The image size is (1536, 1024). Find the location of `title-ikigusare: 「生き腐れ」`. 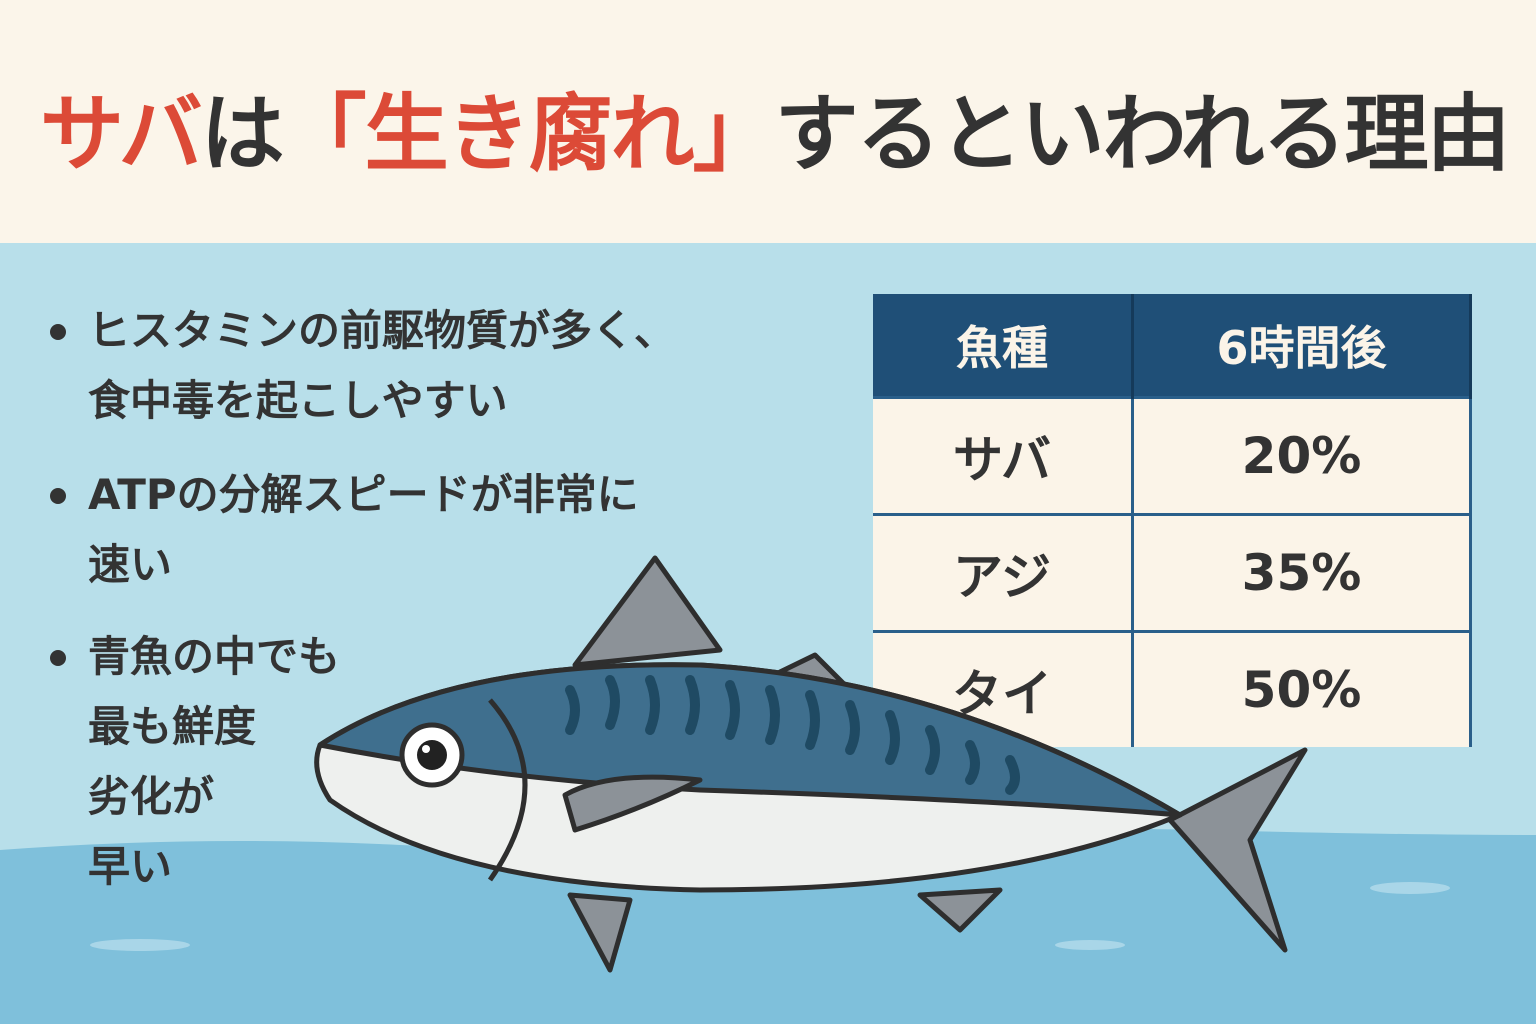

title-ikigusare: 「生き腐れ」 is located at coordinates (529, 134).